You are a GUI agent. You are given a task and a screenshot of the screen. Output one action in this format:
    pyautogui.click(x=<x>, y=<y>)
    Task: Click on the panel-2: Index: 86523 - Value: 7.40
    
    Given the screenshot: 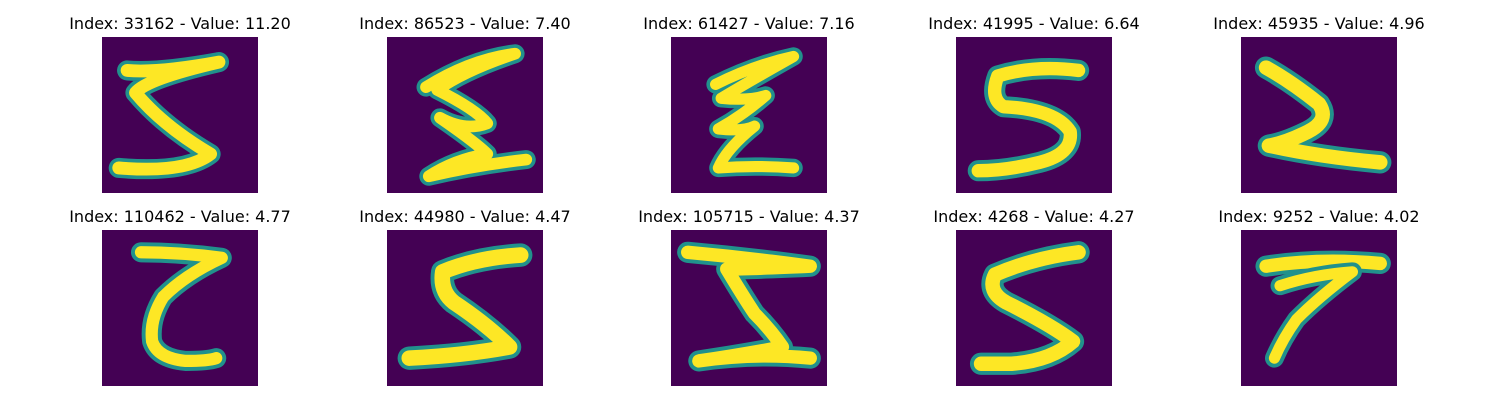 What is the action you would take?
    pyautogui.click(x=465, y=103)
    